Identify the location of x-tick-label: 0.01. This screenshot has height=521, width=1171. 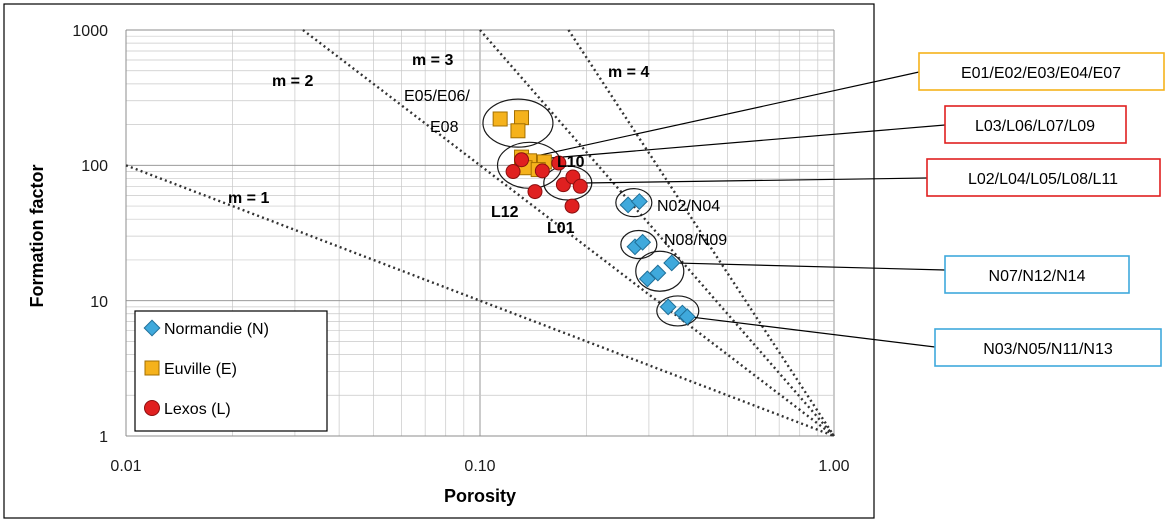
(125, 466).